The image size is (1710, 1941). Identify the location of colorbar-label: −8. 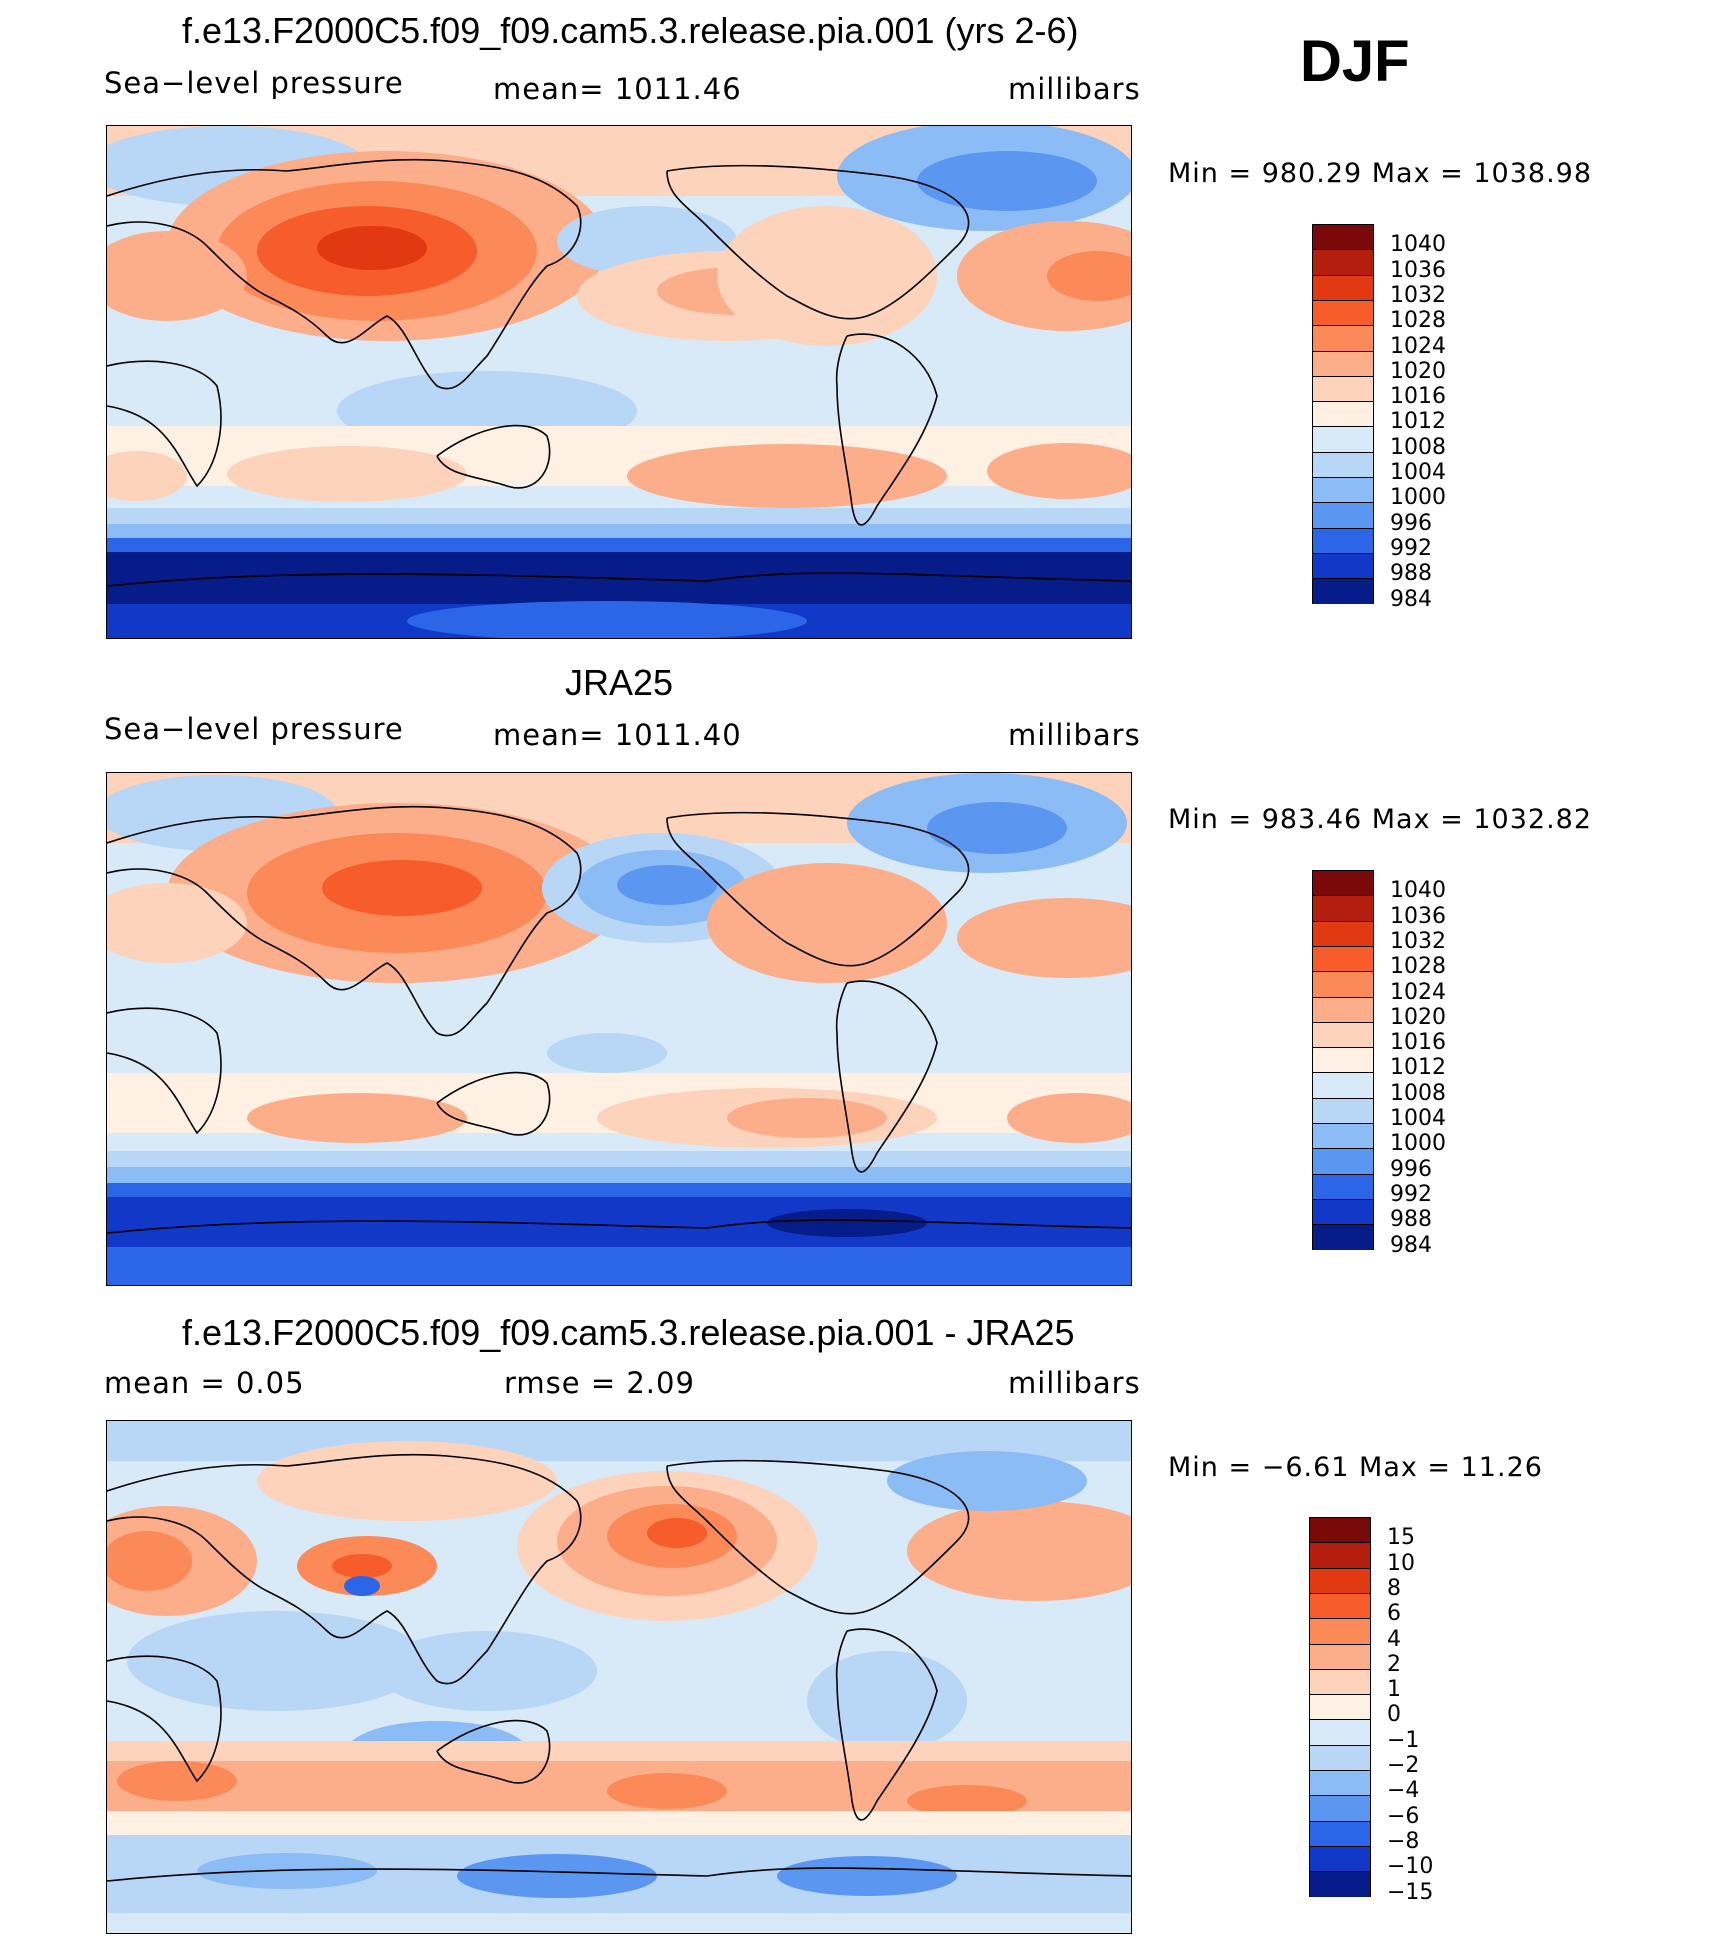
(1403, 1841).